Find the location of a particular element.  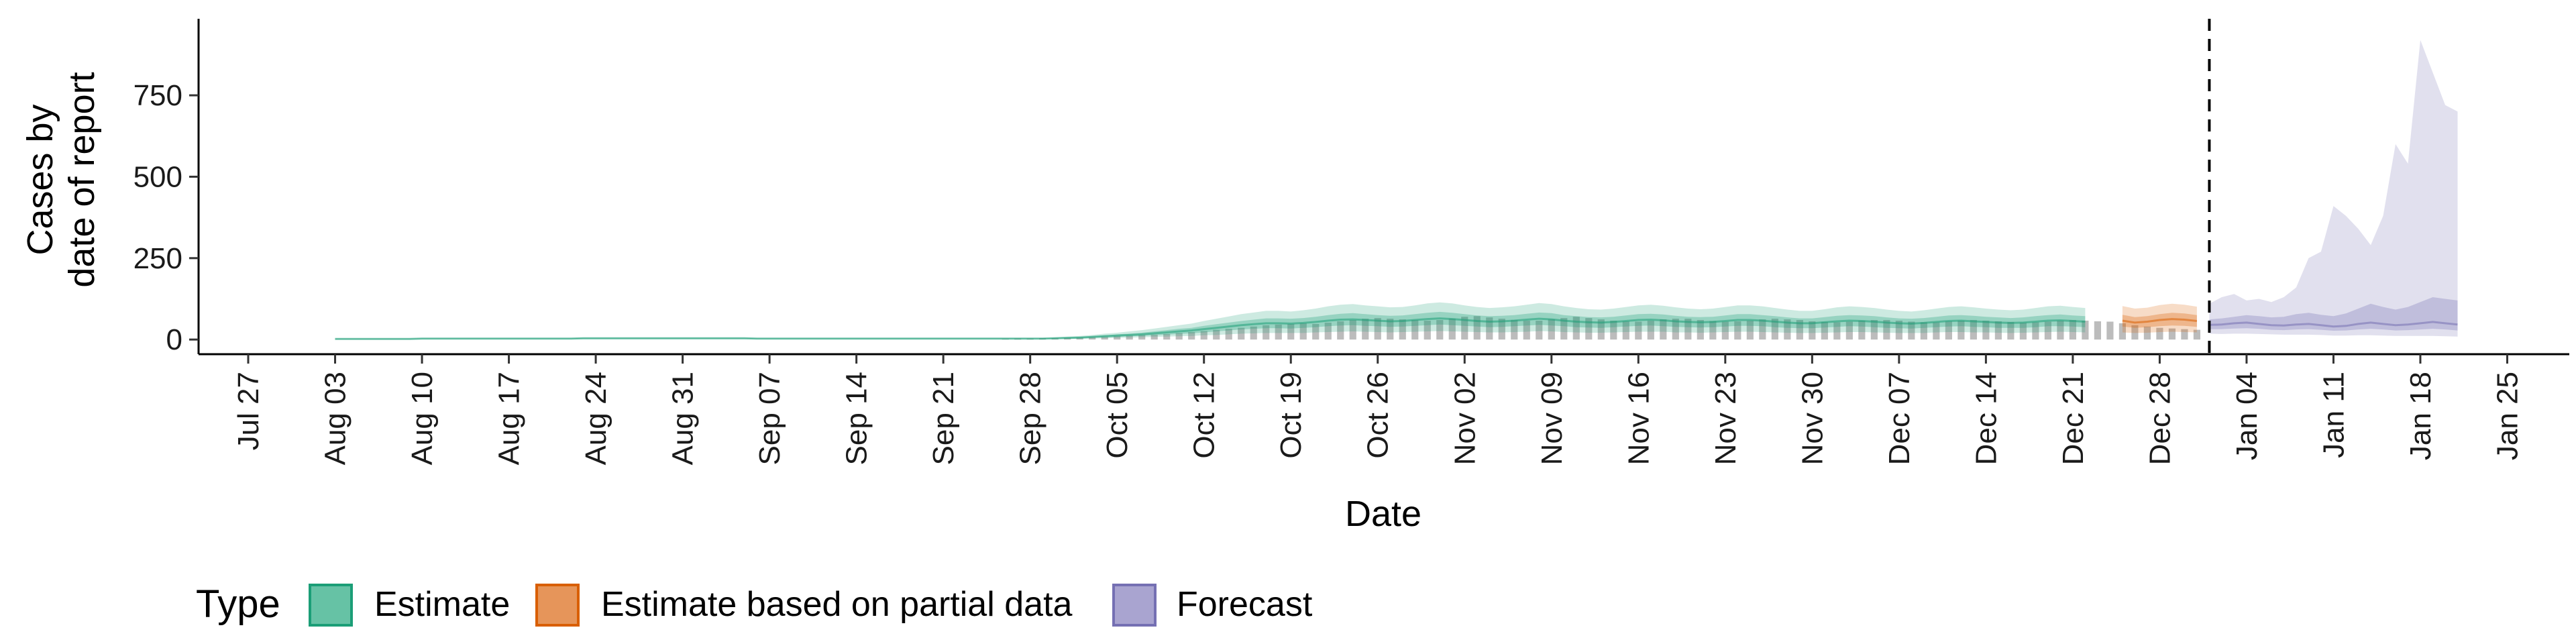

y-tick-label: 500 is located at coordinates (157, 176).